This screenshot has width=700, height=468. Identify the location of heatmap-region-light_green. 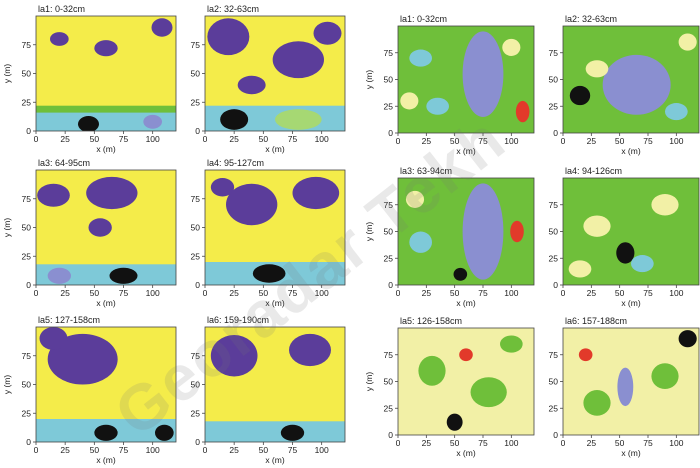
(298, 119).